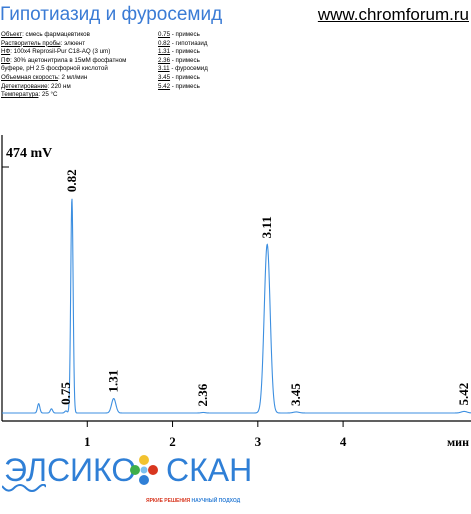  Describe the element at coordinates (81, 87) in the screenshot. I see `param-row: Детектирование: 220 нм` at that location.